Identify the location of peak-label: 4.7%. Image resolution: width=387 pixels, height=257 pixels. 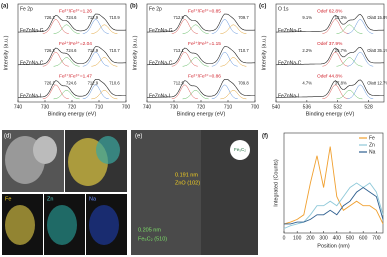
(307, 82).